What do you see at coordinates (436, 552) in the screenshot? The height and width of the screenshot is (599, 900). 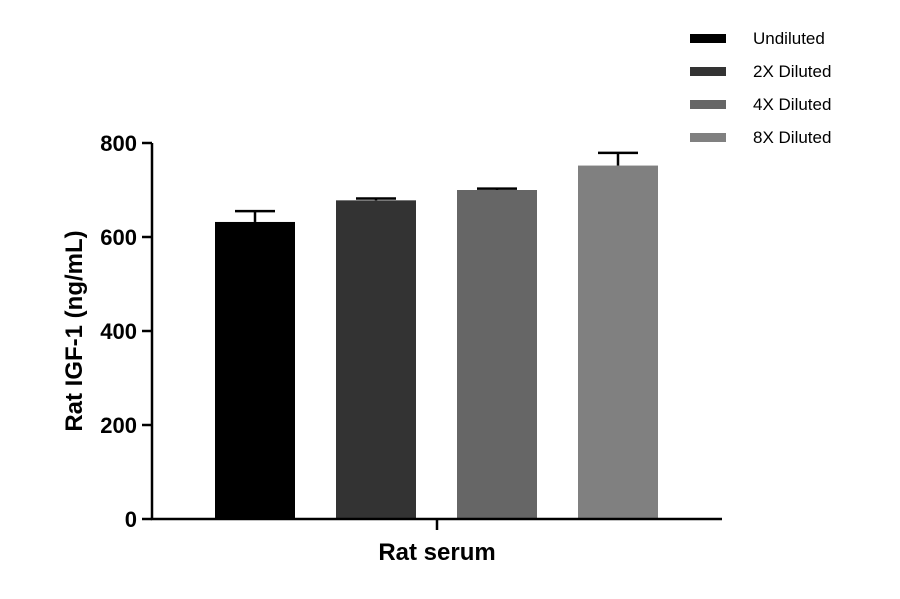 I see `x-axis-title: Rat serum` at bounding box center [436, 552].